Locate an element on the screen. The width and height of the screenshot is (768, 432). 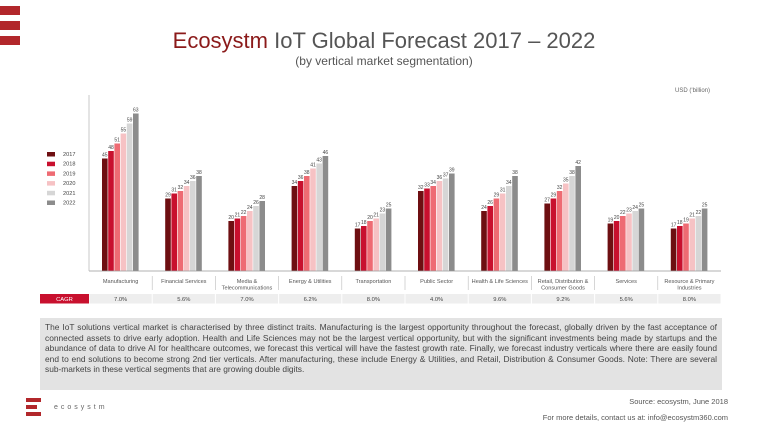
cagr-value: 9.6% is located at coordinates (499, 300).